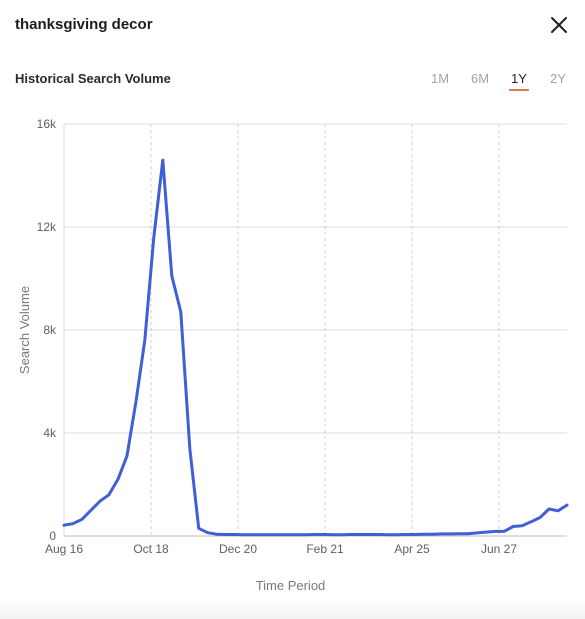  I want to click on y-tick-label: 12k, so click(47, 227).